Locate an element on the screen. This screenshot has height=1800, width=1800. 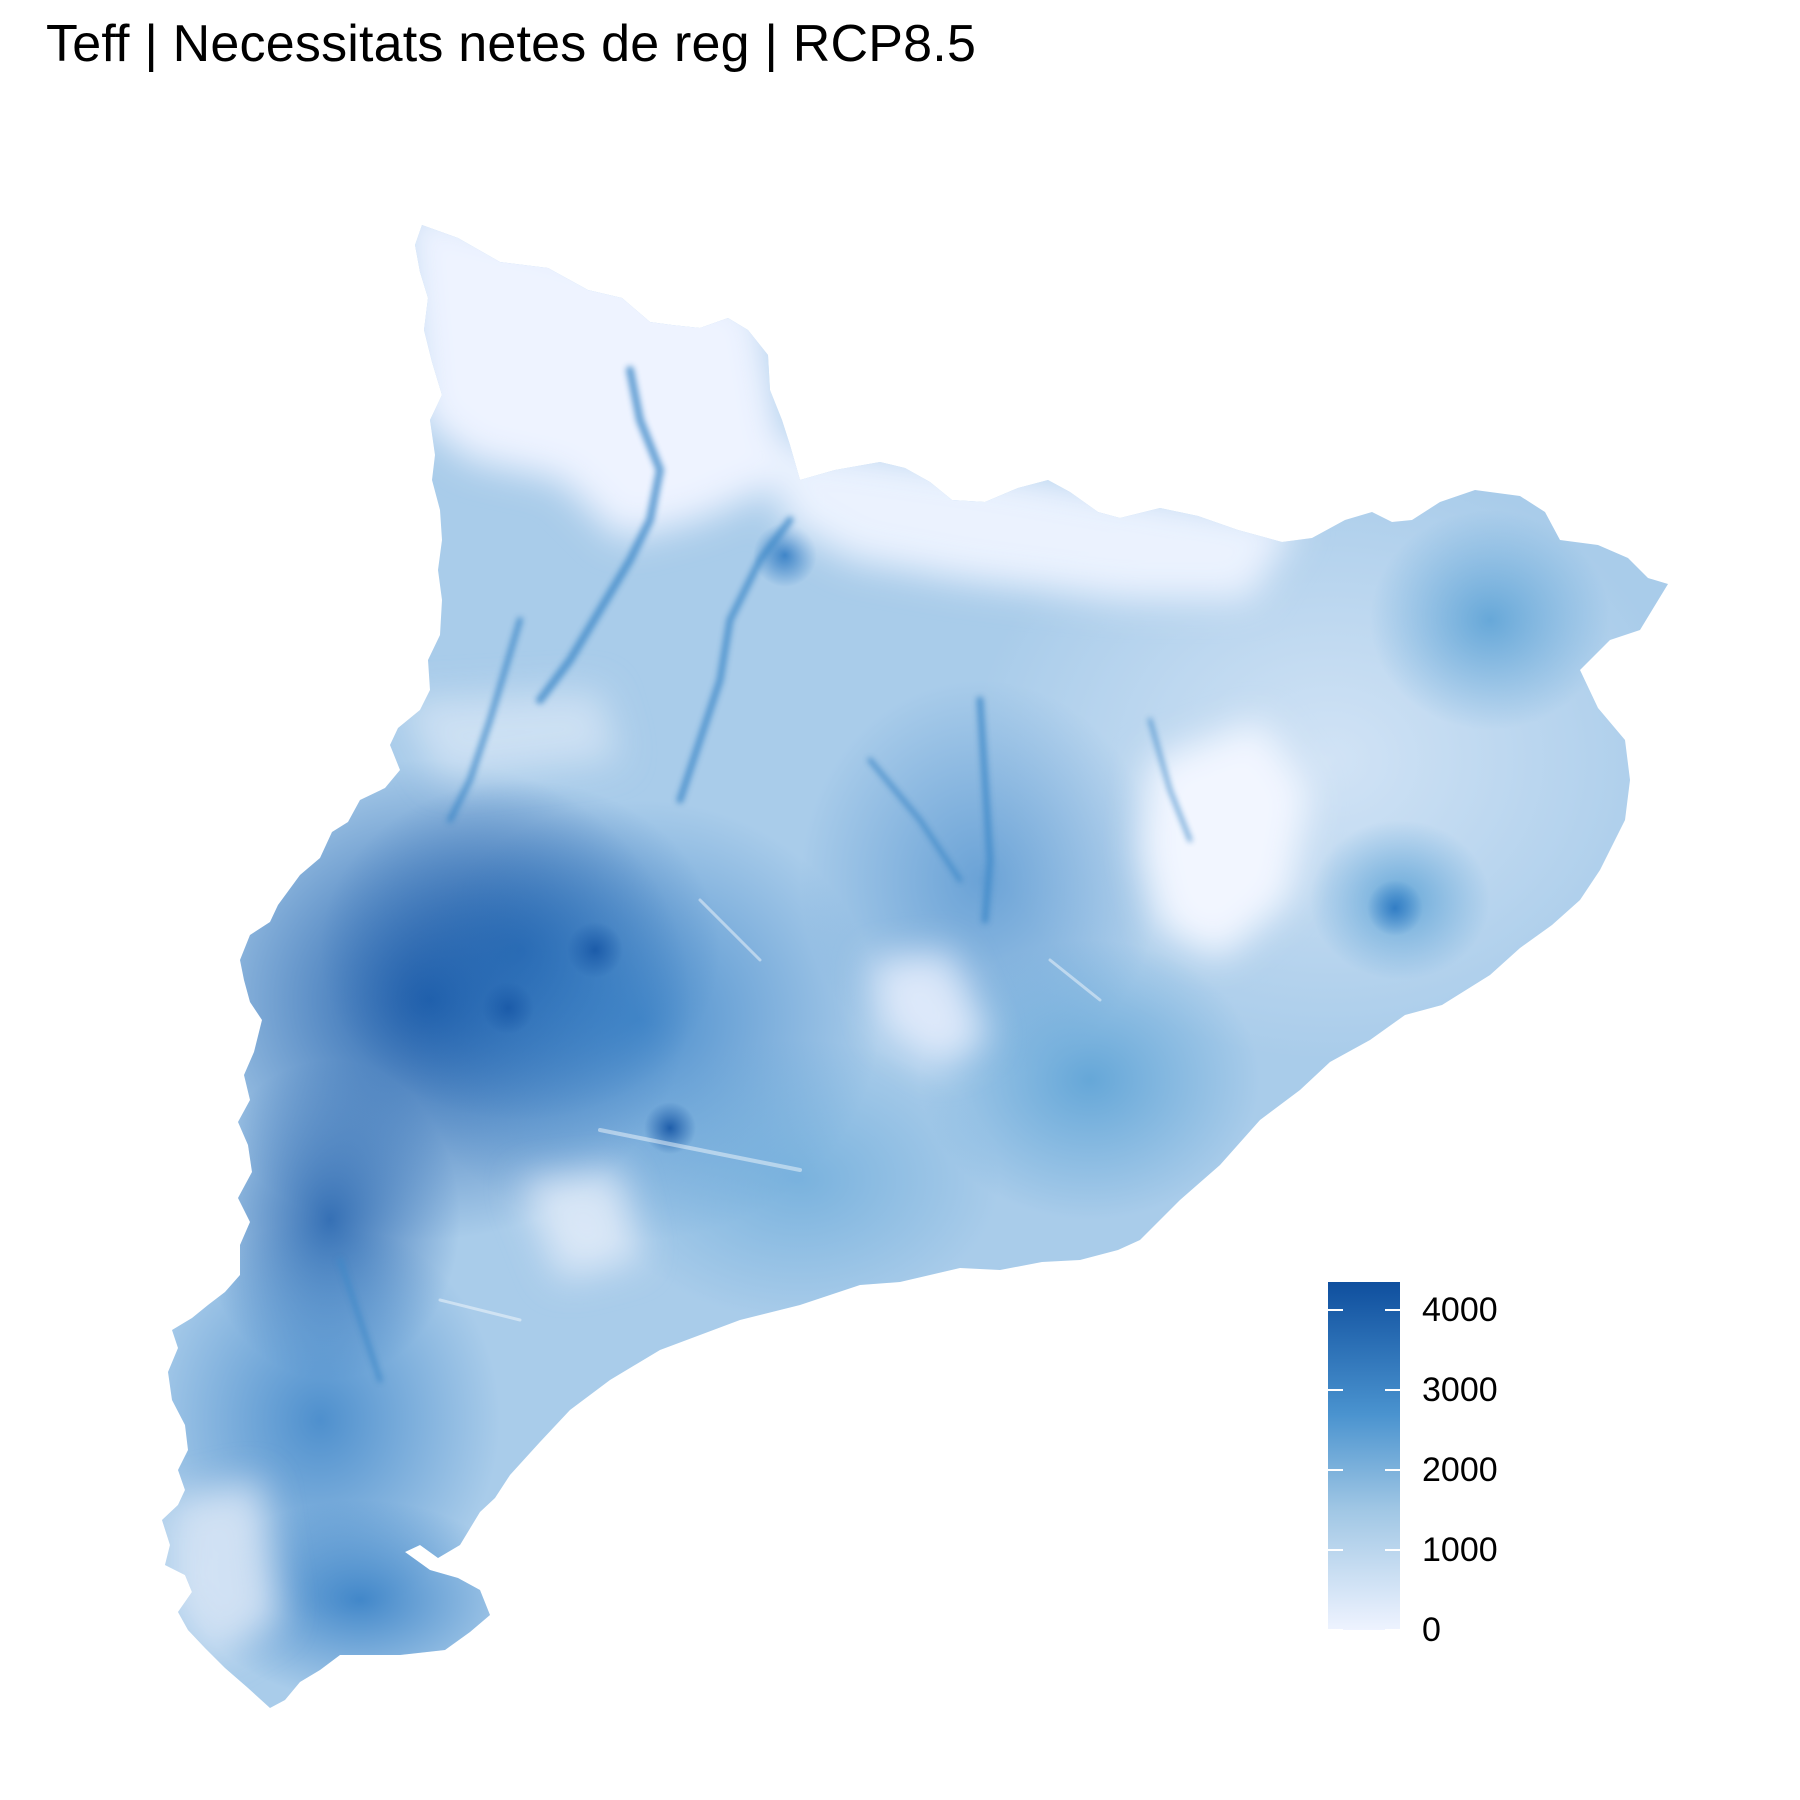
legend-tick-label: 1000 is located at coordinates (1460, 1550).